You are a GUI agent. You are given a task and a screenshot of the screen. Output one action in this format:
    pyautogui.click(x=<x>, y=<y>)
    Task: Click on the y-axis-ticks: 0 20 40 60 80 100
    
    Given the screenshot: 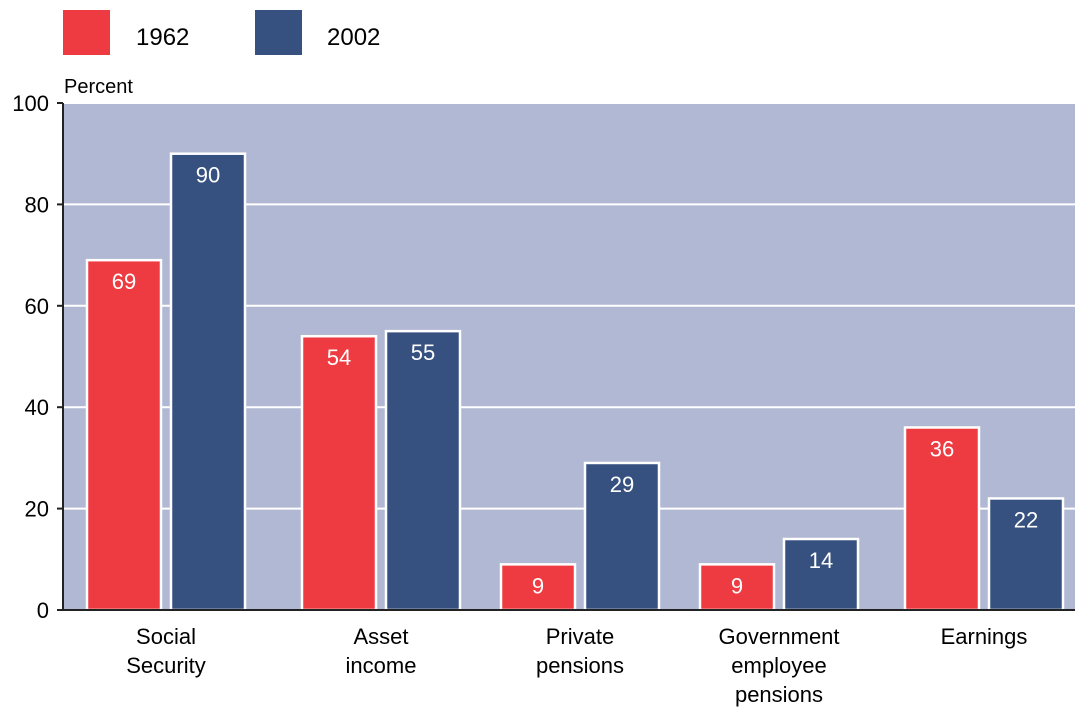 What is the action you would take?
    pyautogui.click(x=37, y=357)
    